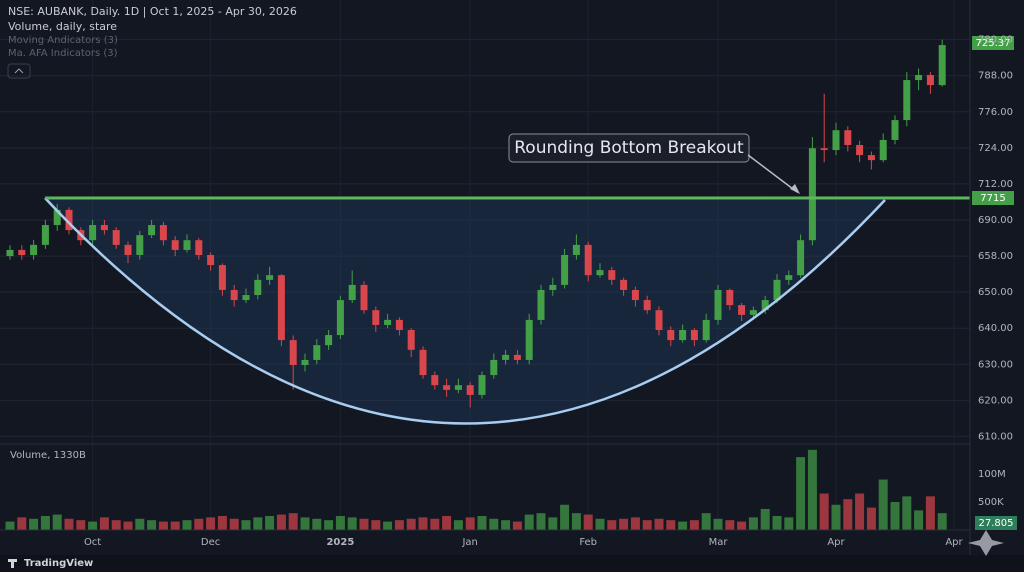 Image resolution: width=1024 pixels, height=572 pixels. I want to click on x-tick-label: Dec, so click(210, 542).